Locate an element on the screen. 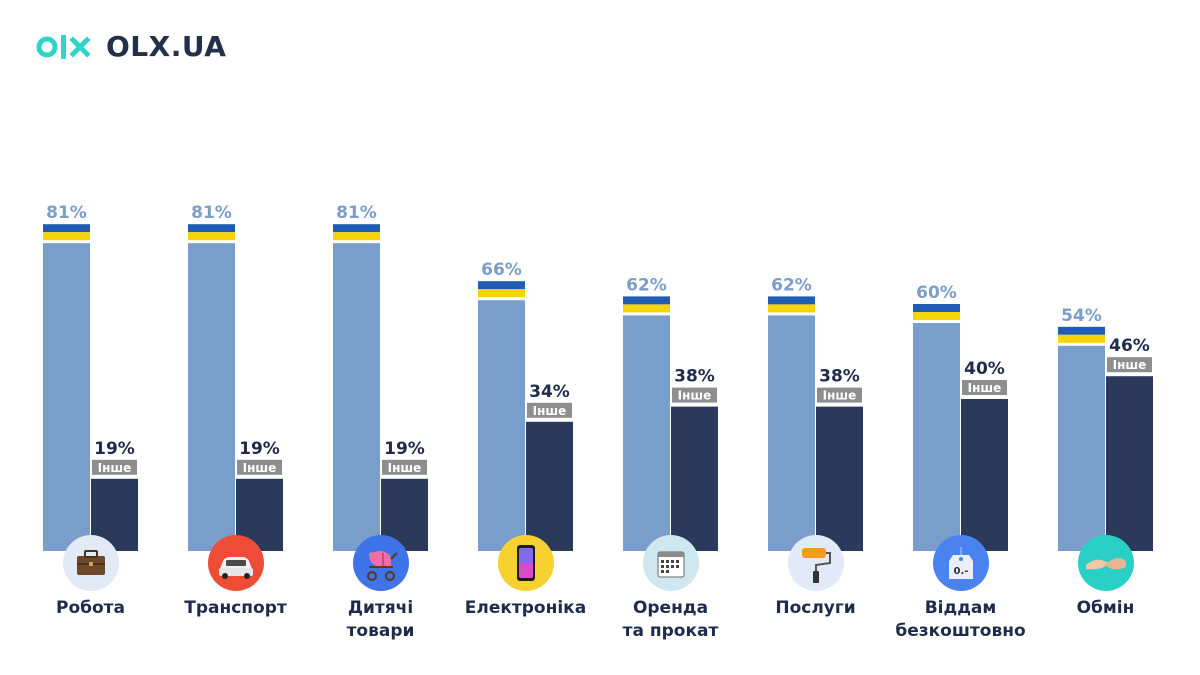 This screenshot has height=675, width=1200. value-label-other: 40% is located at coordinates (984, 369).